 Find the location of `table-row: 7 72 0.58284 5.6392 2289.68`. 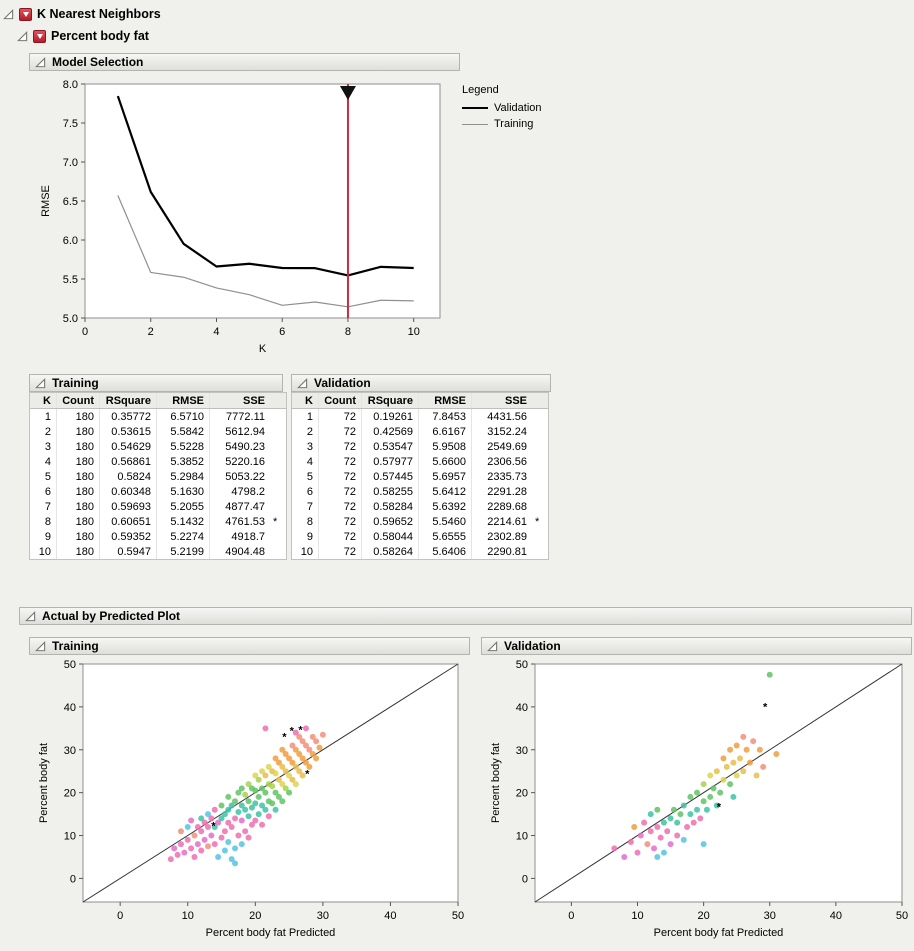

table-row: 7 72 0.58284 5.6392 2289.68 is located at coordinates (420, 506).